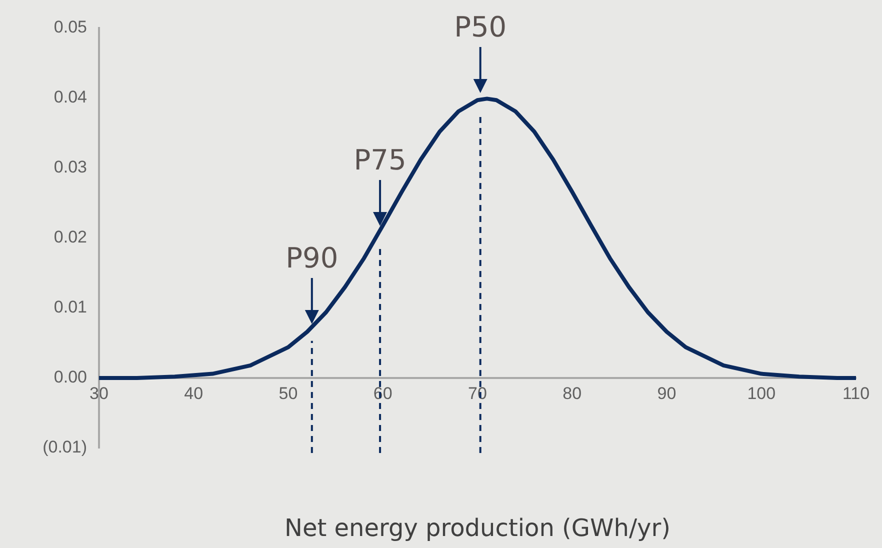 Image resolution: width=882 pixels, height=548 pixels. I want to click on annotation: P90, so click(312, 257).